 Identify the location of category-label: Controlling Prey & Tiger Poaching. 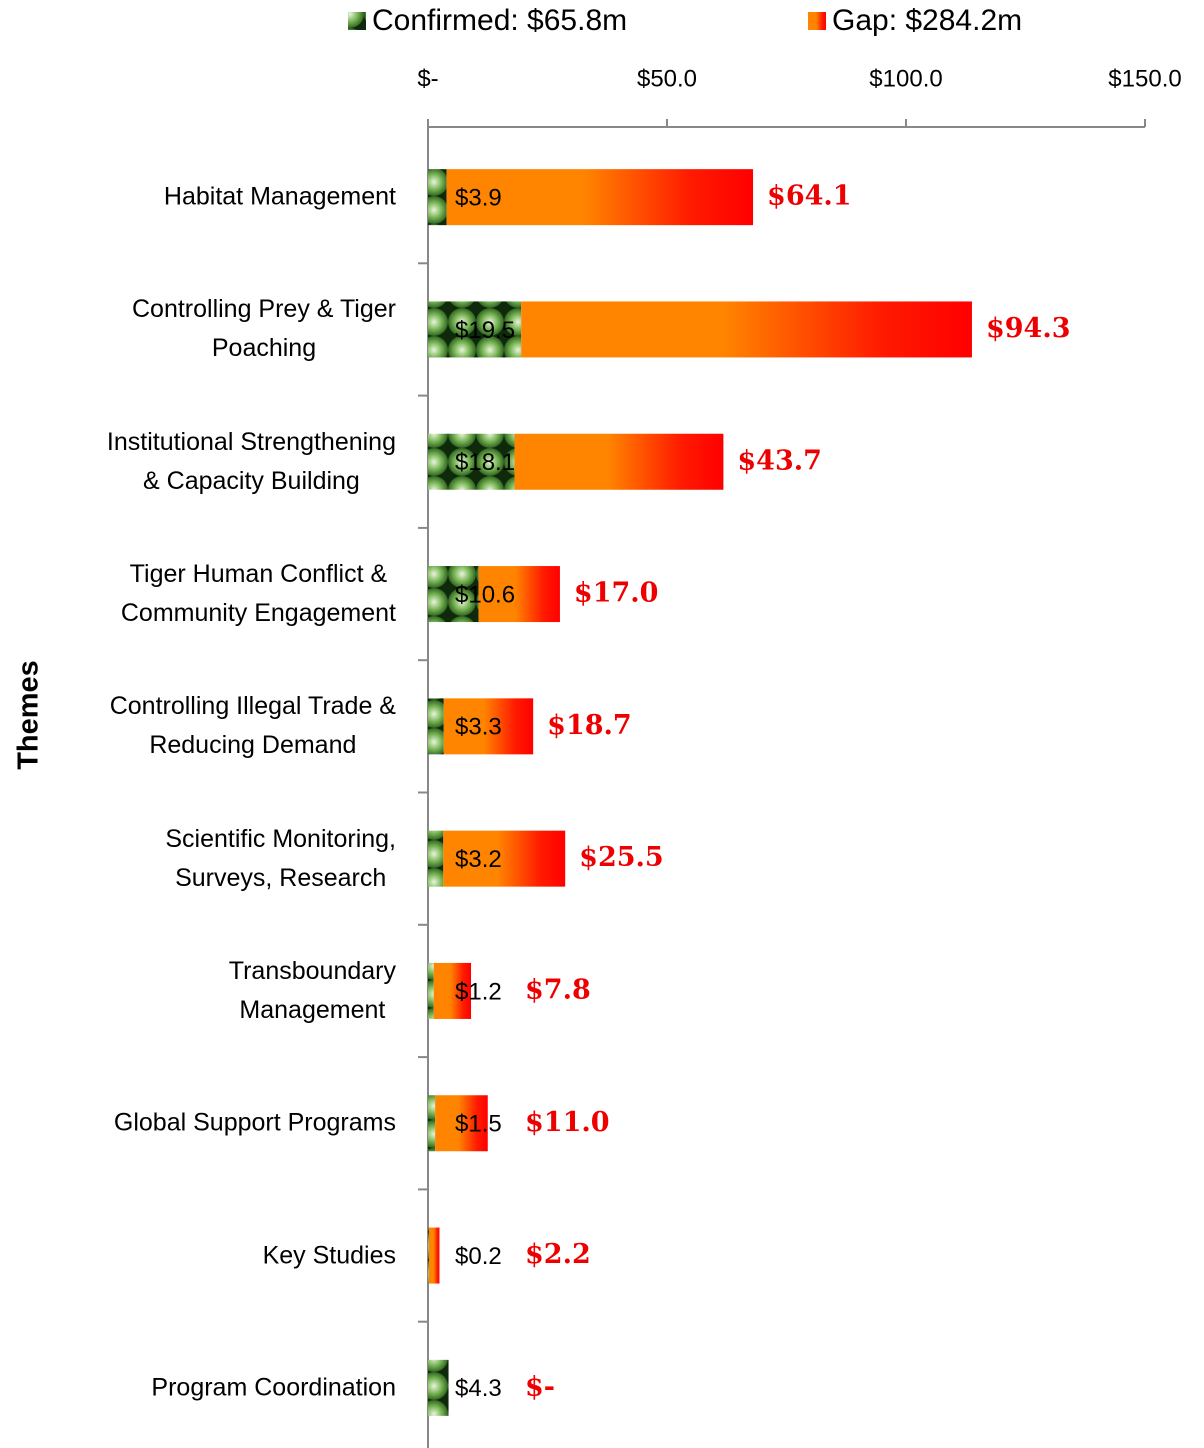
(263, 329).